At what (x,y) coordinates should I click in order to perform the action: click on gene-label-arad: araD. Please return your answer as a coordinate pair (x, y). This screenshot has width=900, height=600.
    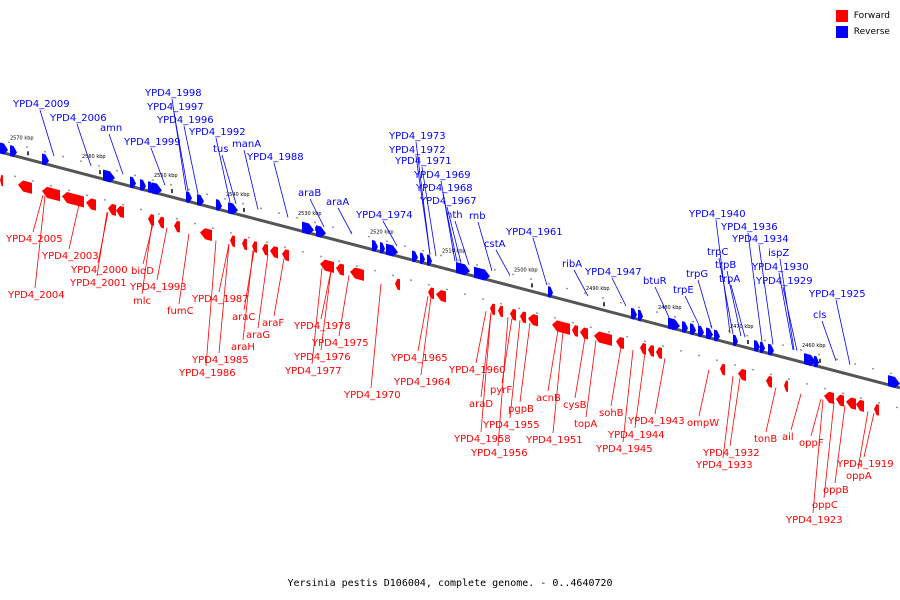
    Looking at the image, I should click on (481, 404).